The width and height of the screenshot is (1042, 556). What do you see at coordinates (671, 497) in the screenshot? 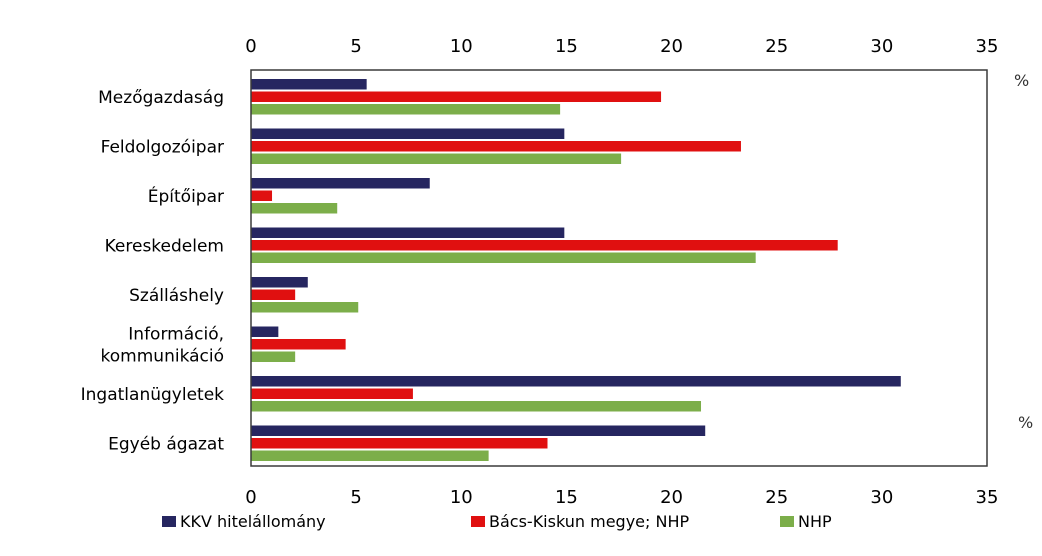
I see `bottom-tick-label: 20` at bounding box center [671, 497].